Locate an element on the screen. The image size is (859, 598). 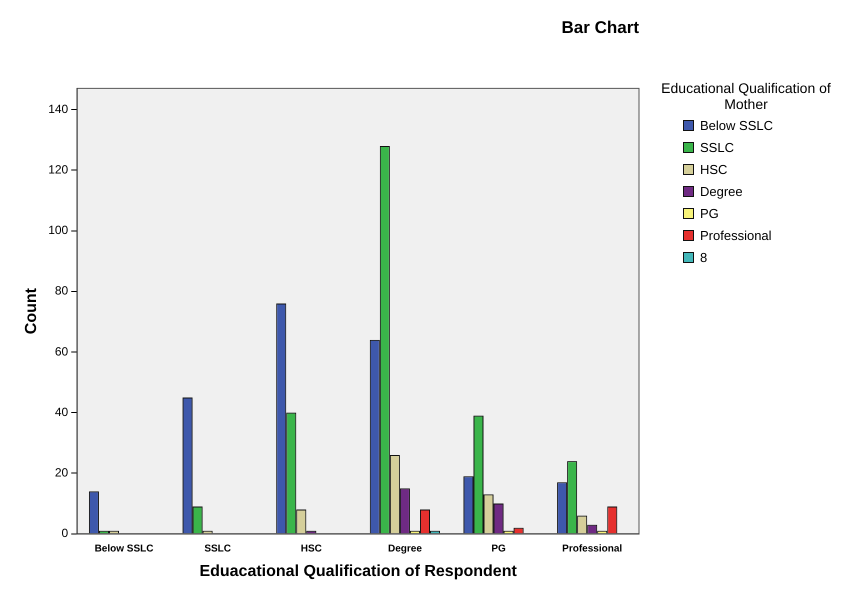
legend-label: Degree is located at coordinates (721, 191).